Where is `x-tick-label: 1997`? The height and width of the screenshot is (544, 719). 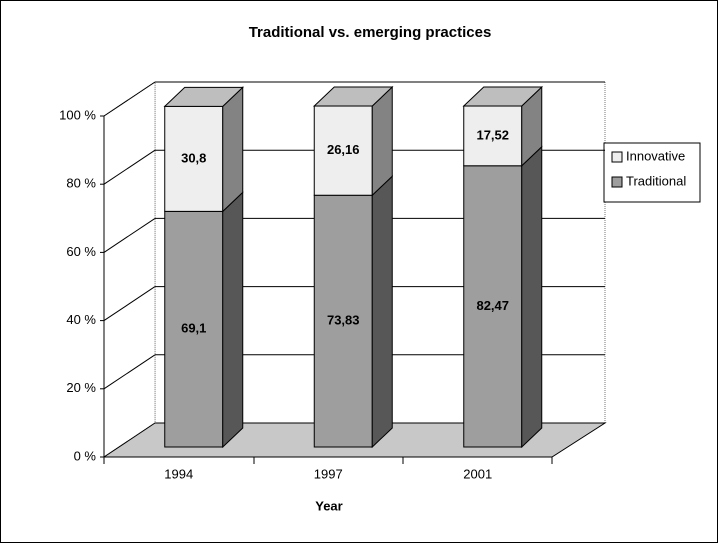 x-tick-label: 1997 is located at coordinates (328, 473).